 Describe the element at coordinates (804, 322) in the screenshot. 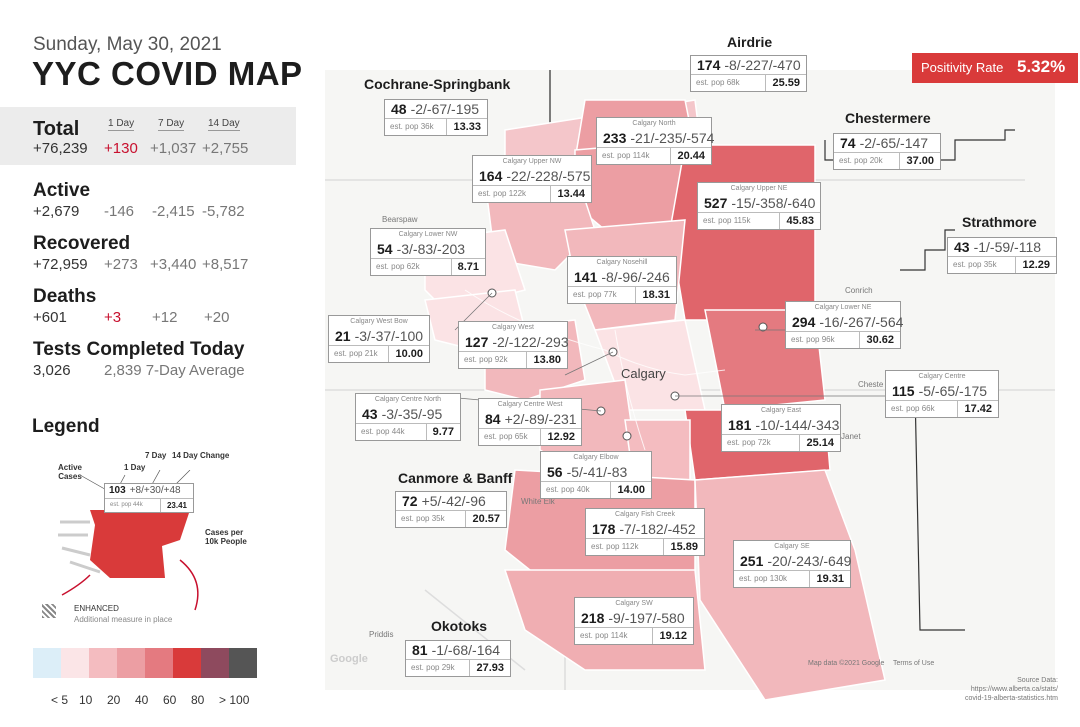

I see `region-active: 294` at that location.